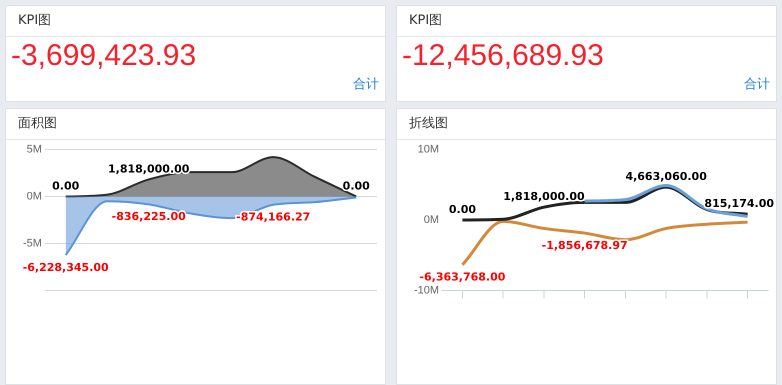 This screenshot has width=782, height=385. What do you see at coordinates (585, 245) in the screenshot?
I see `data-label: -1,856,678.97` at bounding box center [585, 245].